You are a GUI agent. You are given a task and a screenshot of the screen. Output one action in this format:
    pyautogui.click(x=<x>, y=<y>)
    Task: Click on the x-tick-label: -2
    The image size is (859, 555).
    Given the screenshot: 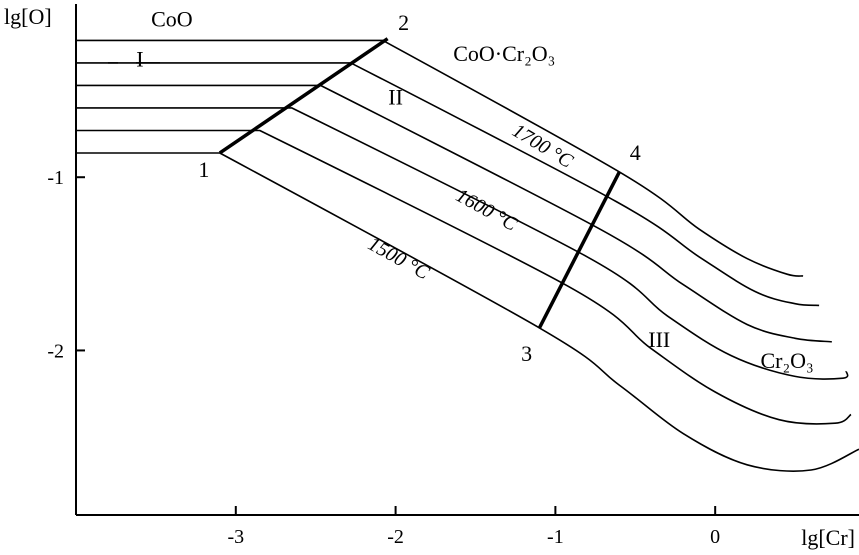 What is the action you would take?
    pyautogui.click(x=395, y=537)
    